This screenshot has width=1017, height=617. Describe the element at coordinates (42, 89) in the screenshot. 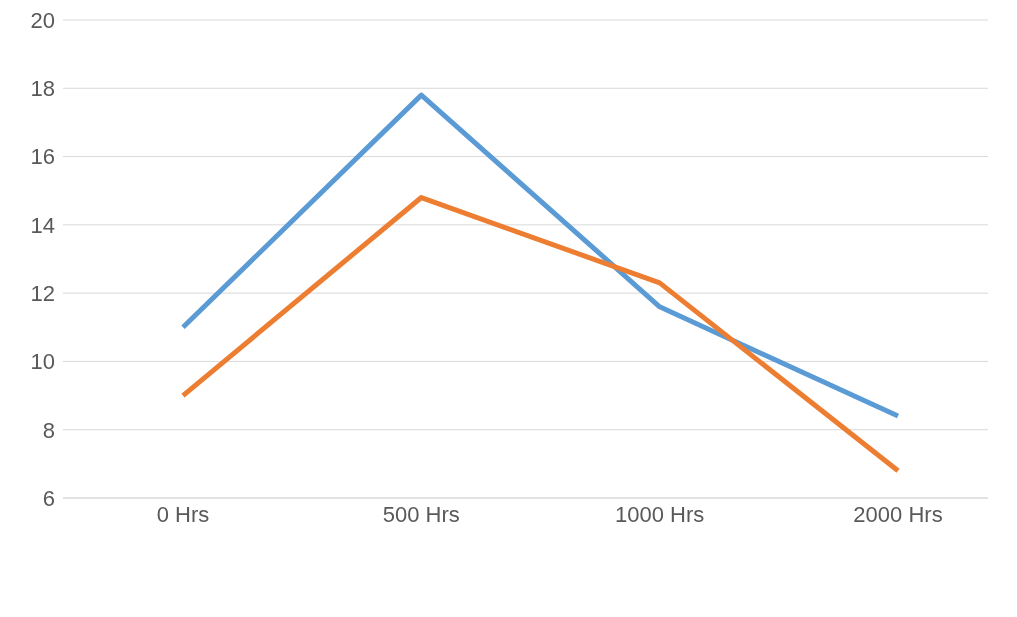

I see `y-tick-label: 18` at that location.